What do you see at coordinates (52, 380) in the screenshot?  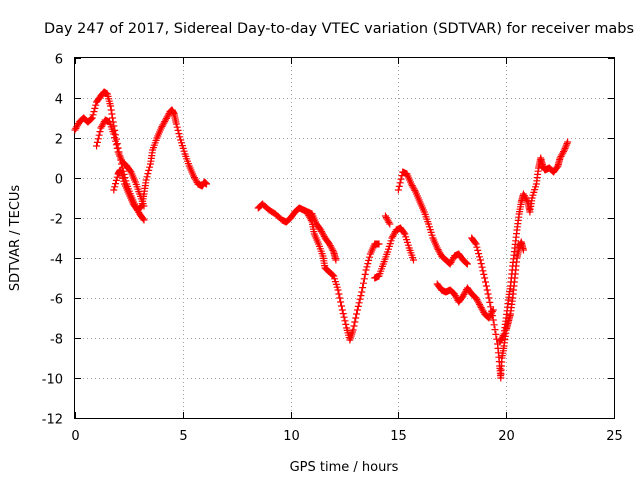 I see `y-tick-label: -10` at bounding box center [52, 380].